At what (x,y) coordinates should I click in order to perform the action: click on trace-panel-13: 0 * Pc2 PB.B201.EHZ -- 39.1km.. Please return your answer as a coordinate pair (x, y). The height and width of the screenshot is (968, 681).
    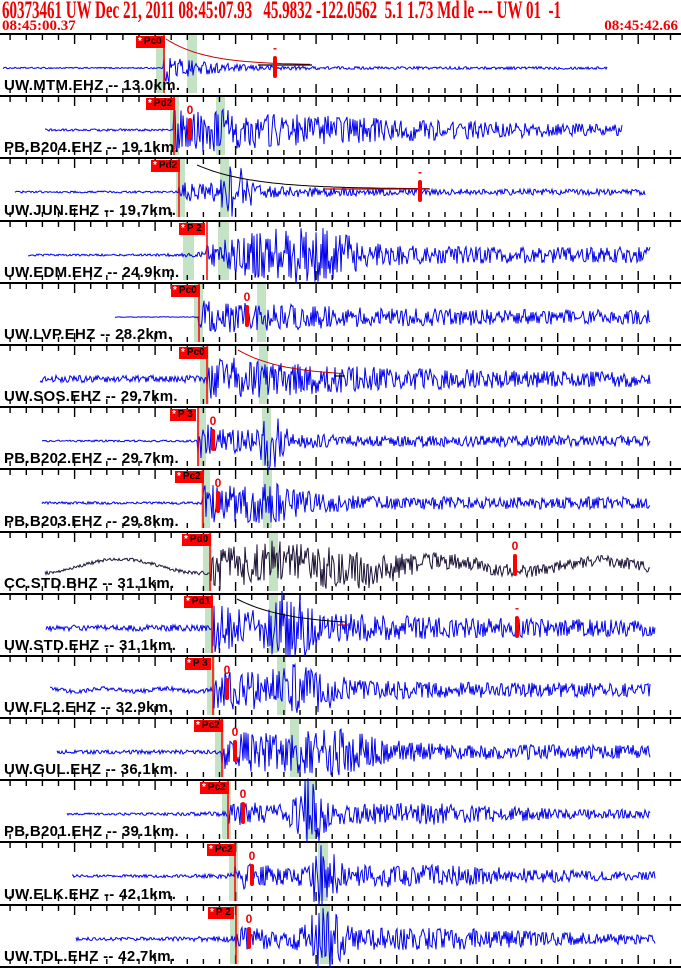
    Looking at the image, I should click on (340, 811).